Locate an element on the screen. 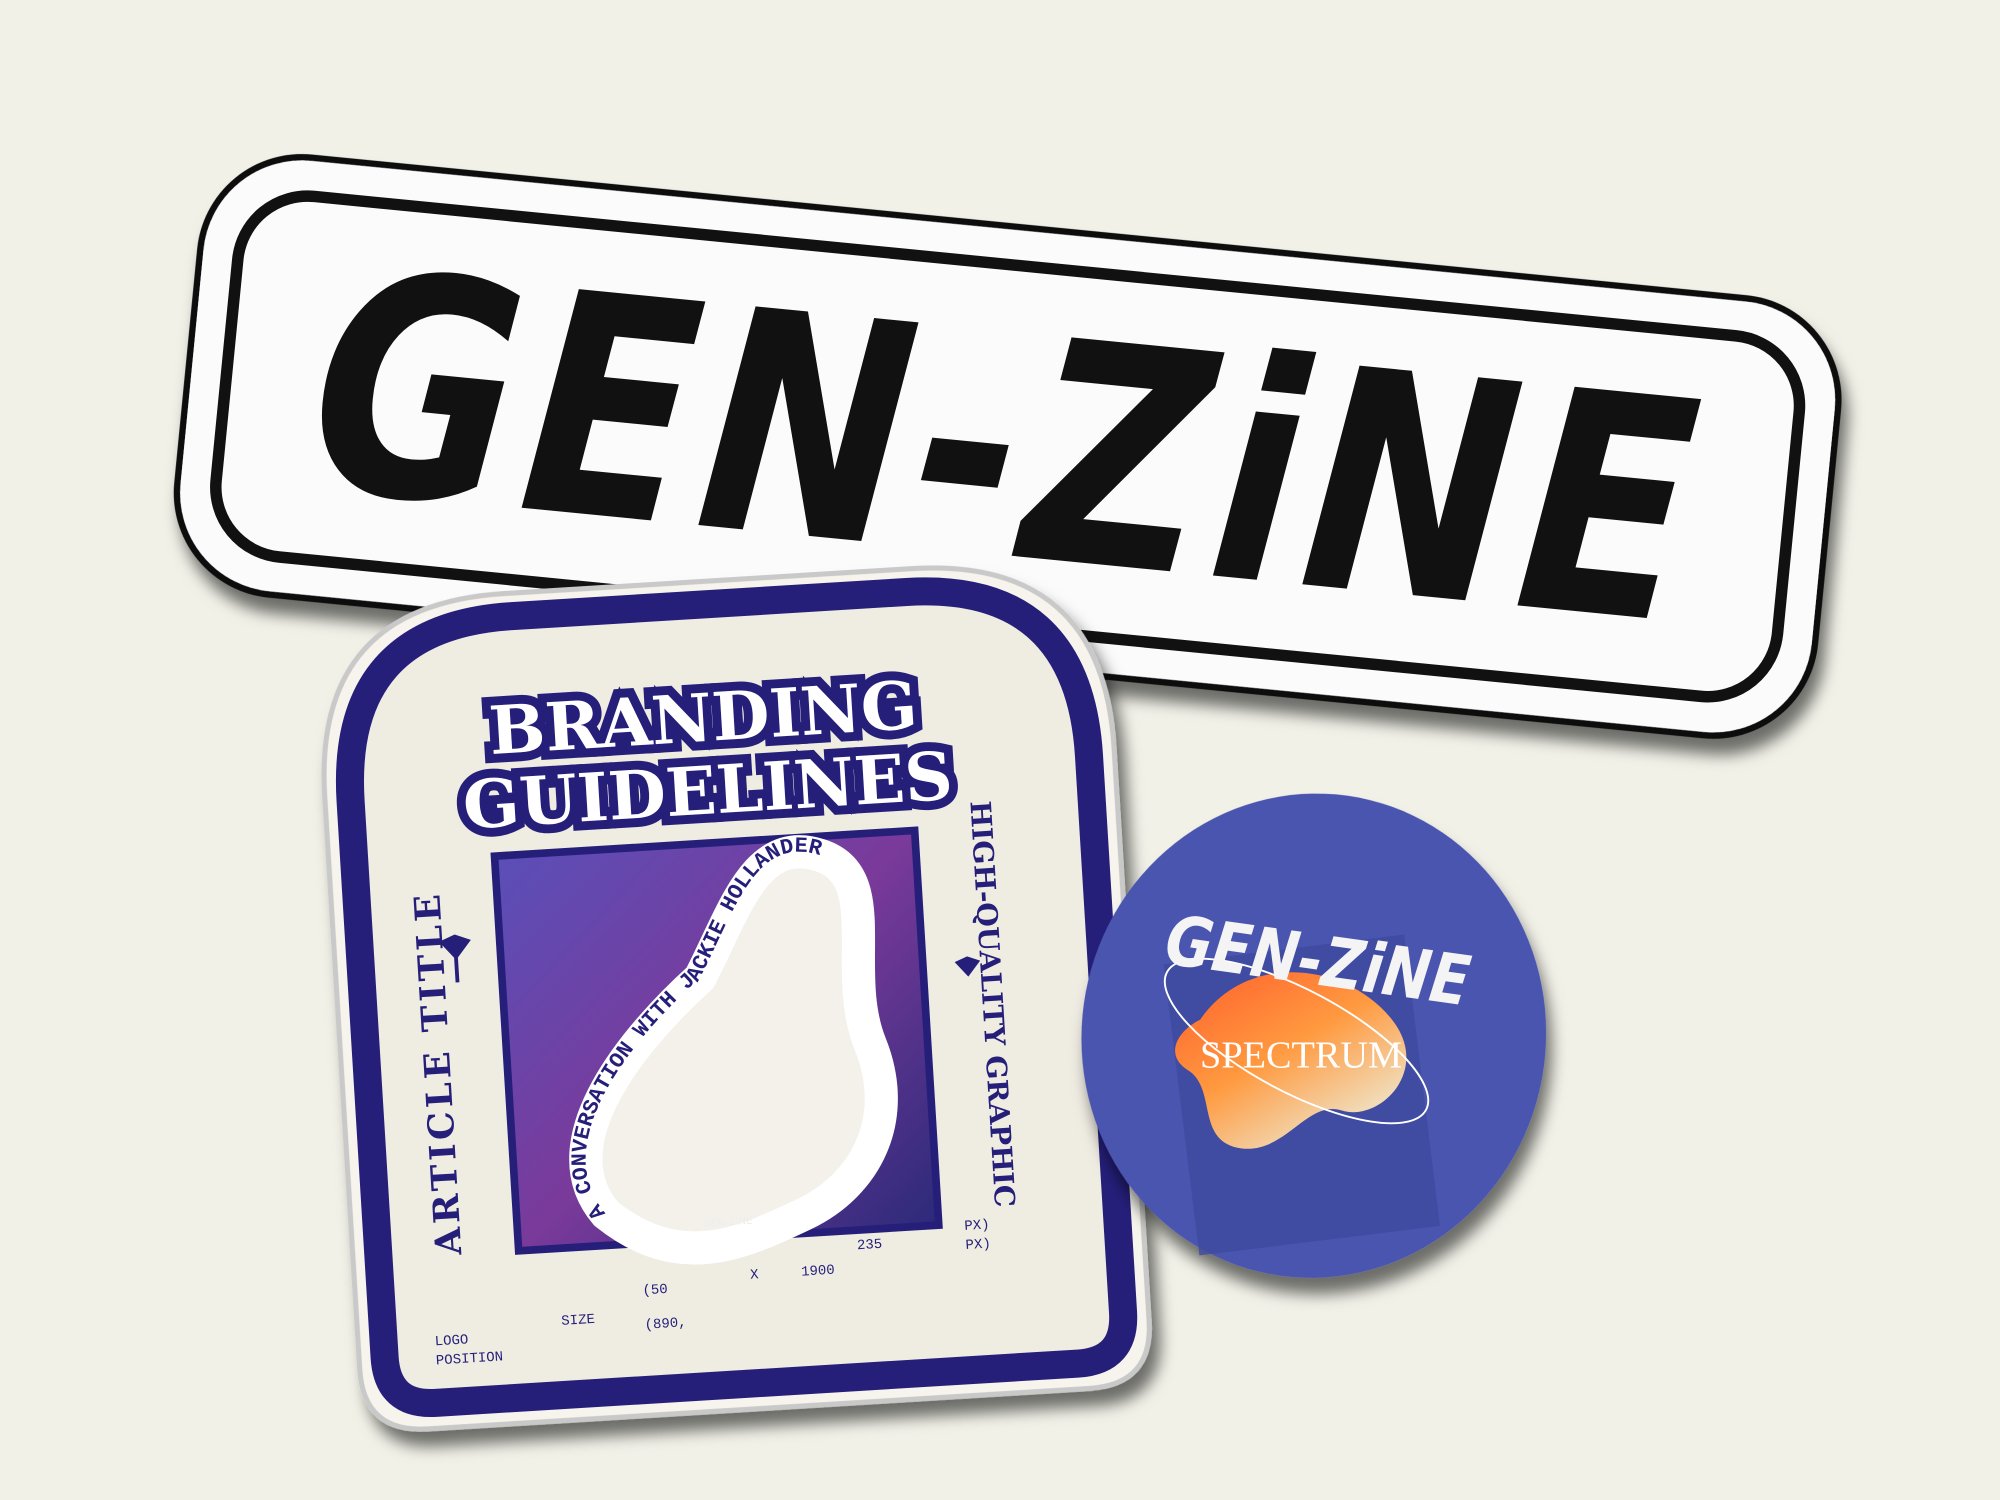 This screenshot has width=2000, height=1500. spec: 235 is located at coordinates (870, 1246).